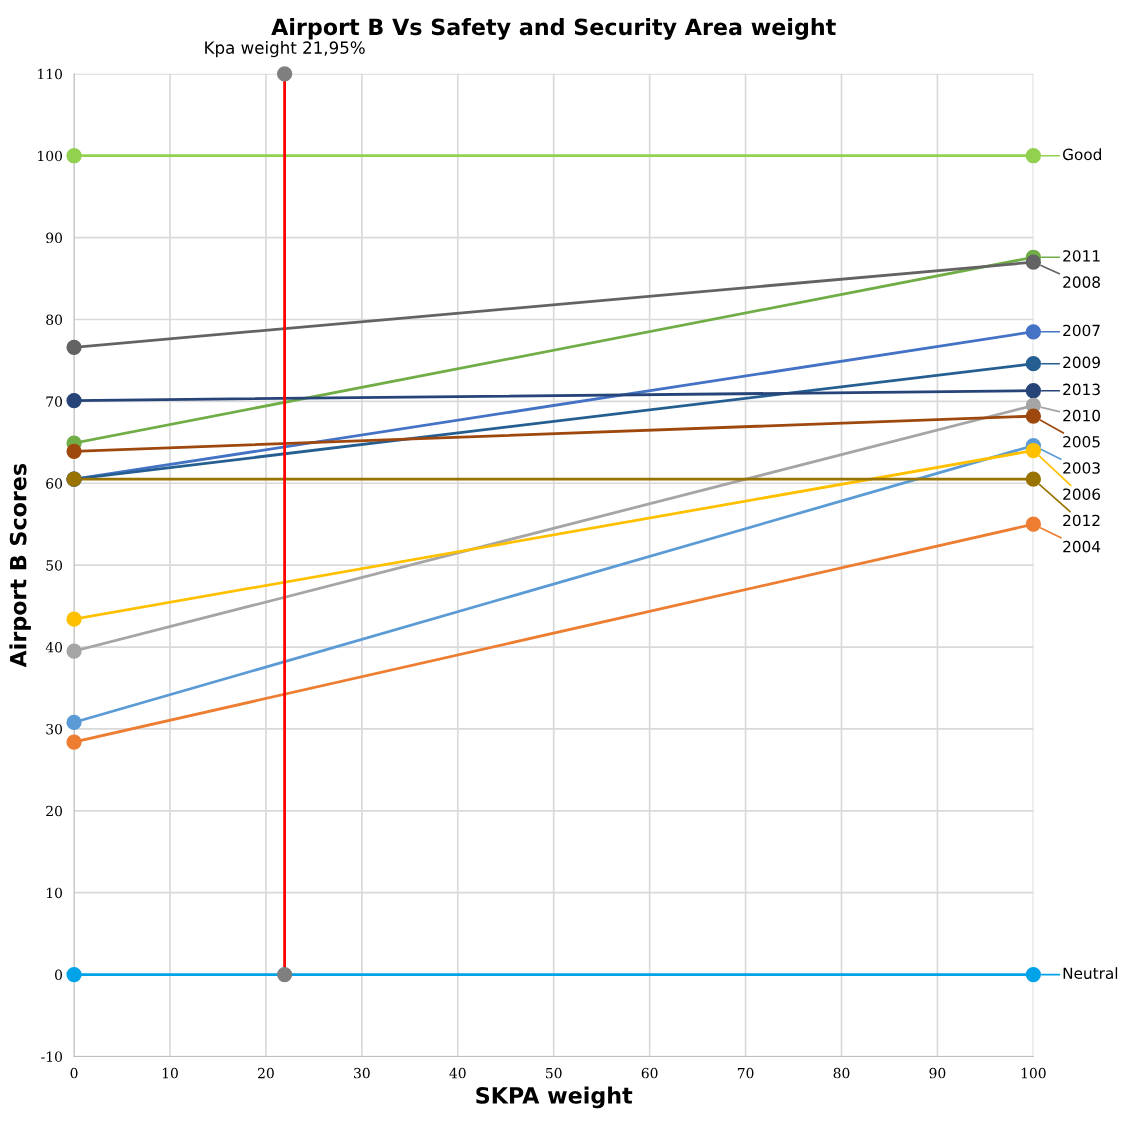 The height and width of the screenshot is (1136, 1122). What do you see at coordinates (554, 1097) in the screenshot?
I see `x-axis-title: SKPA weight` at bounding box center [554, 1097].